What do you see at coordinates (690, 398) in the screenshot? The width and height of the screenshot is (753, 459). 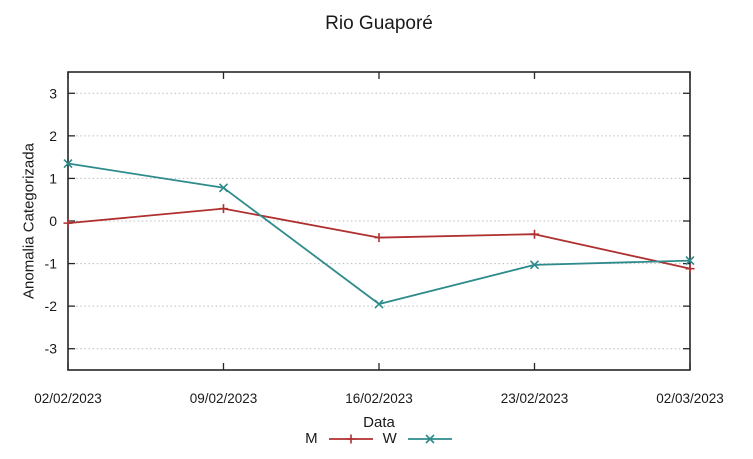 I see `x-tick-label: 02/03/2023` at bounding box center [690, 398].